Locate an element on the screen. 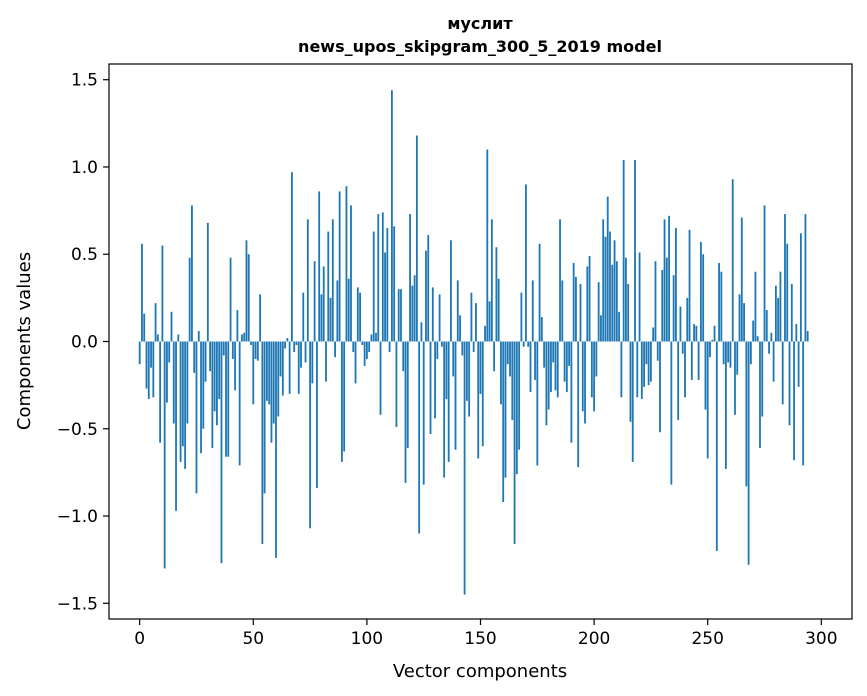 Image resolution: width=867 pixels, height=696 pixels. y-tick-label: 0.5 is located at coordinates (84, 255).